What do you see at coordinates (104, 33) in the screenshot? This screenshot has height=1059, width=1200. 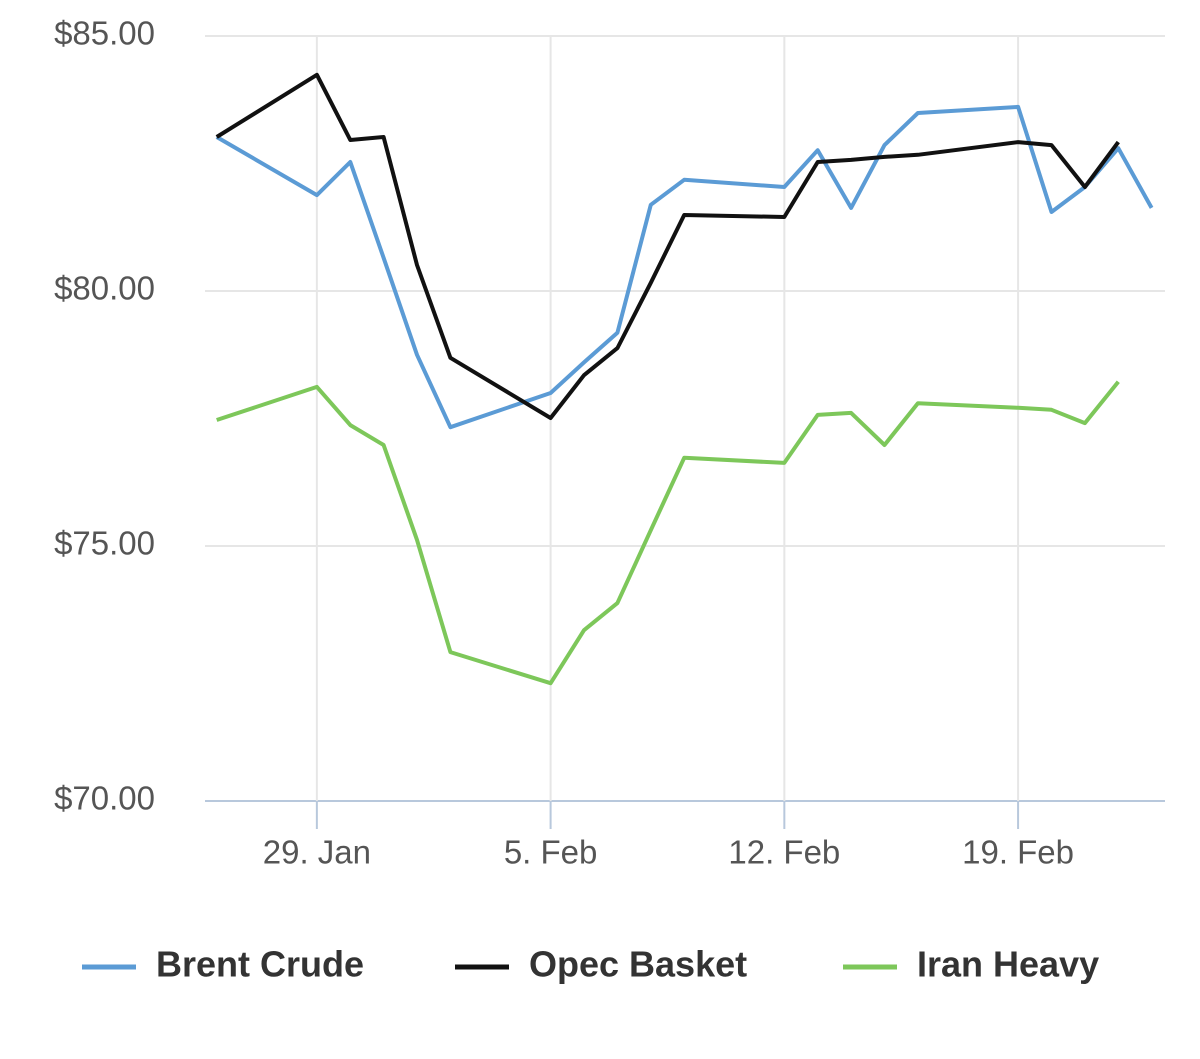 I see `y-tick-label: $85.00` at bounding box center [104, 33].